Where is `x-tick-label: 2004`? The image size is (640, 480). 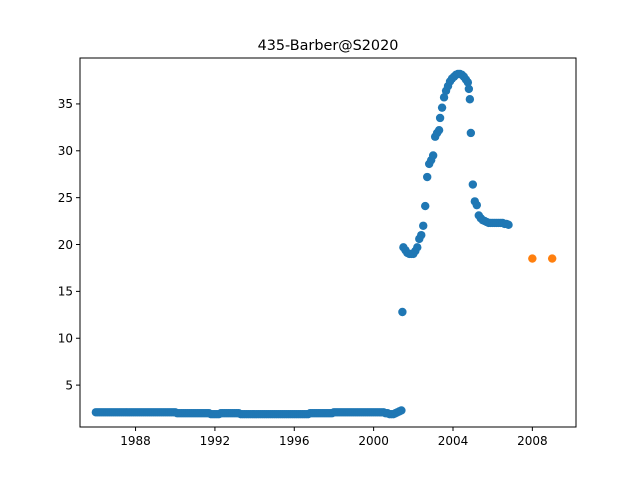 x-tick-label: 2004 is located at coordinates (453, 441).